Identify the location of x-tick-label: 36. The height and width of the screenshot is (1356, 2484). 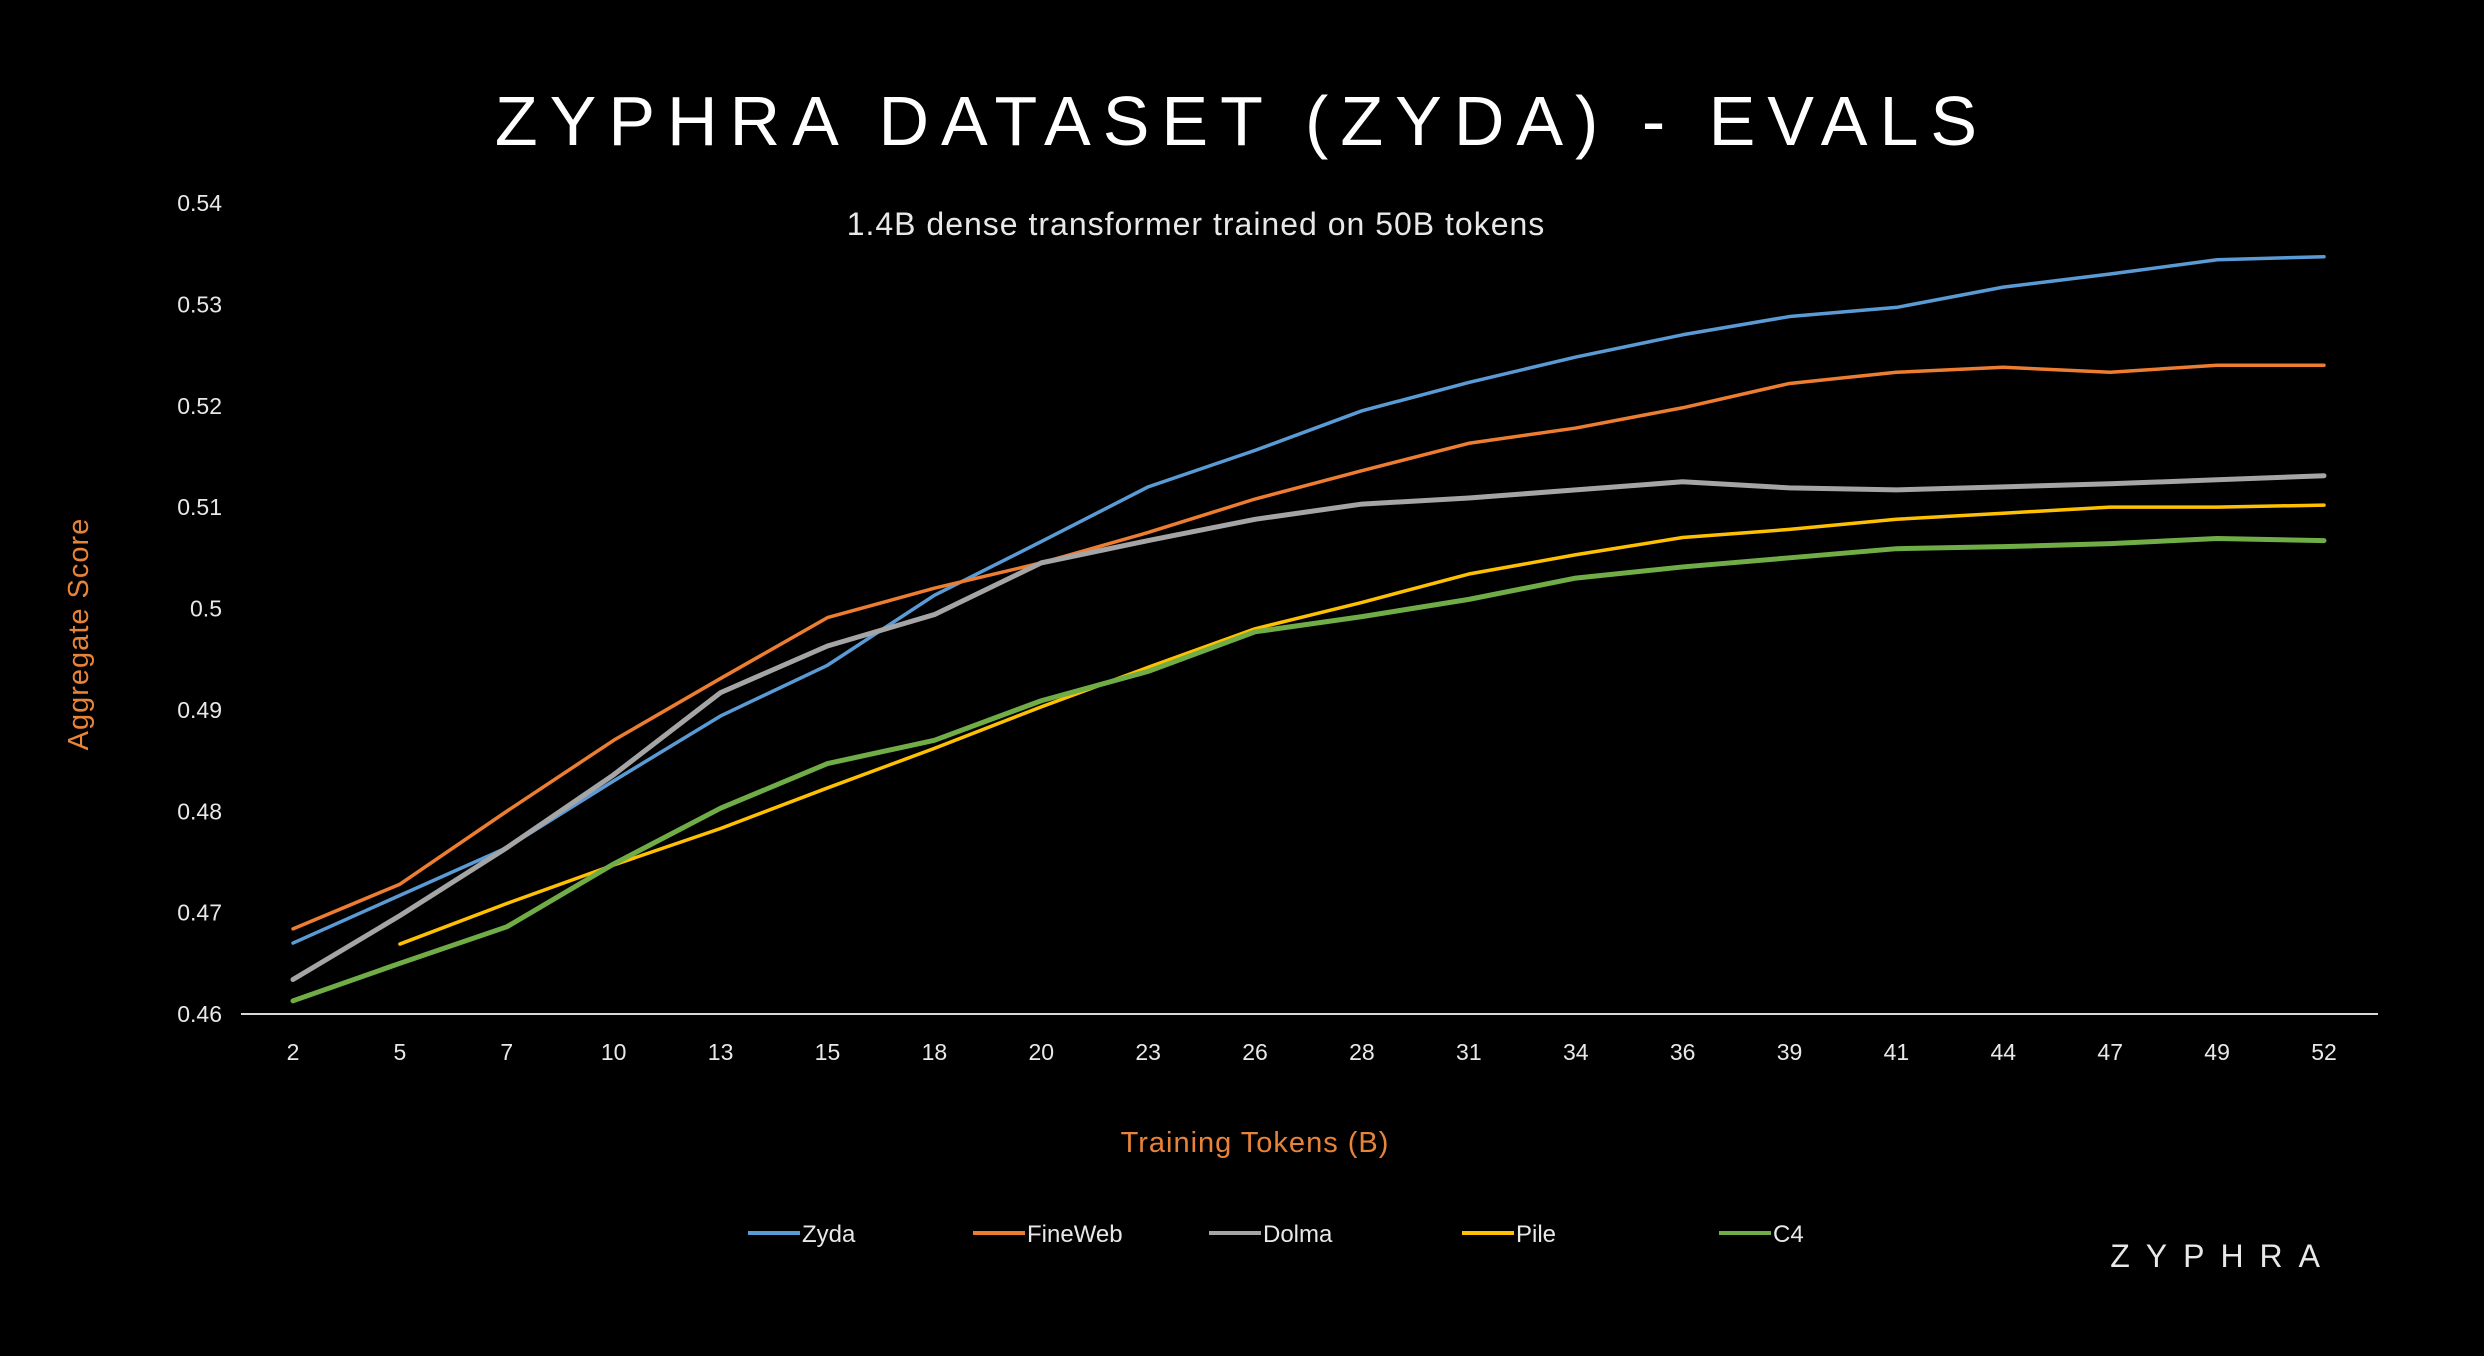
(1683, 1052).